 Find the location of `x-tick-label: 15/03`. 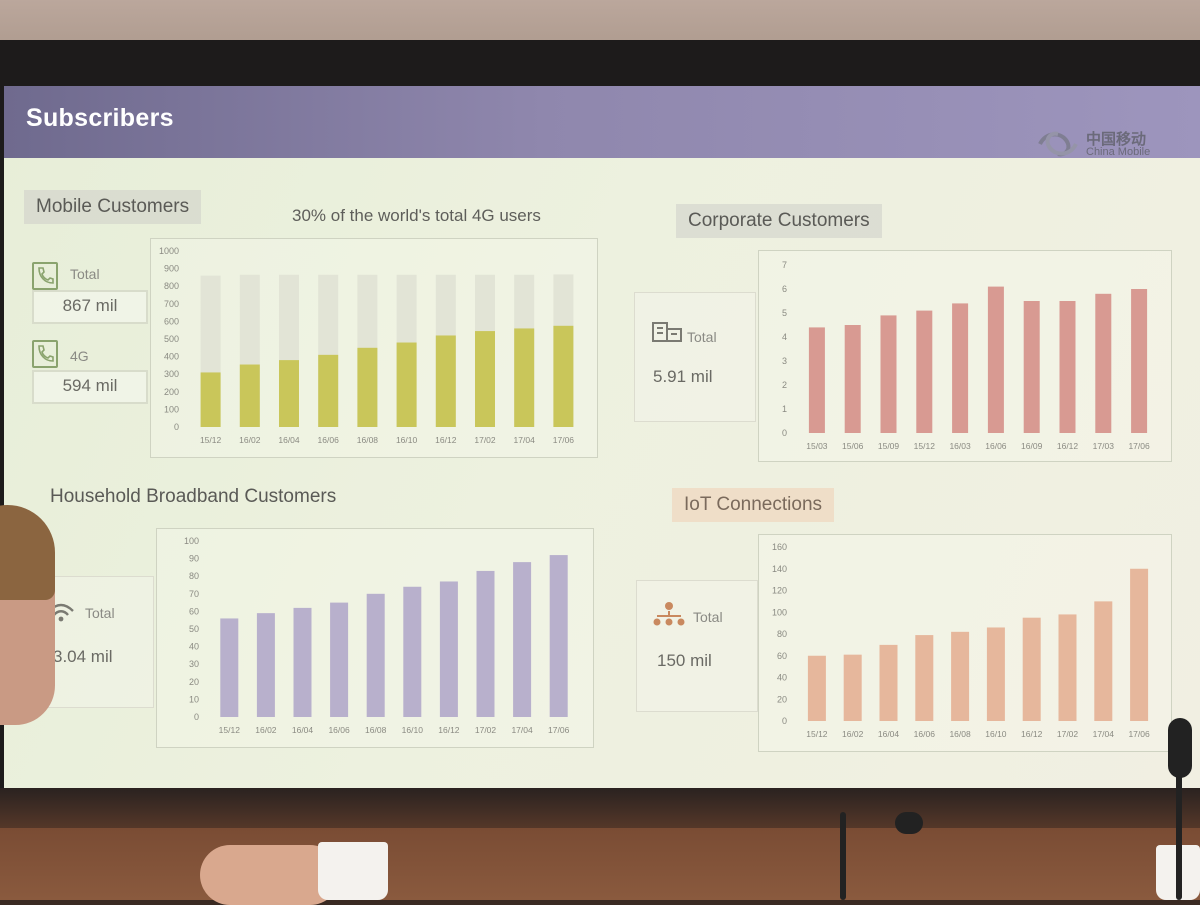

x-tick-label: 15/03 is located at coordinates (817, 446).